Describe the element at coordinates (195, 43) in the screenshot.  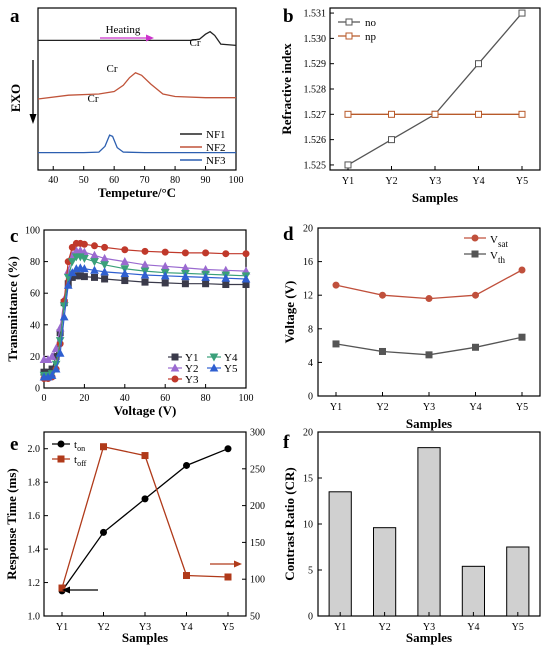
I see `panel-a-cr-label-nf1: Cr` at that location.